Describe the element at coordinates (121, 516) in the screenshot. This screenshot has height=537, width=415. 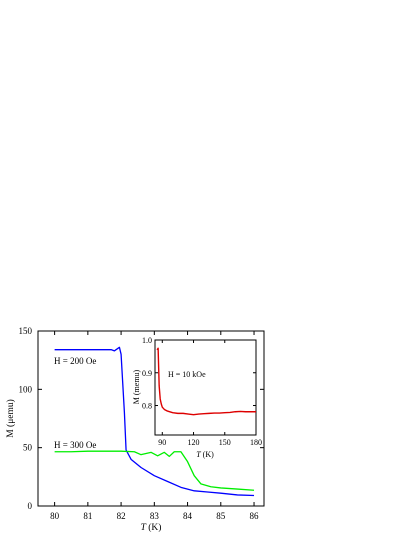
I see `x-tick-label: 82` at that location.